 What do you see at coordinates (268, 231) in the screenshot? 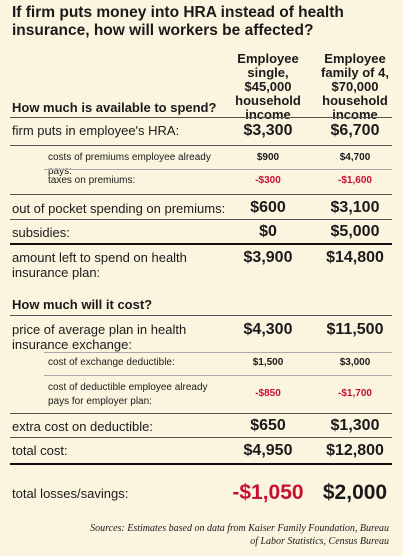
I see `value: $0` at bounding box center [268, 231].